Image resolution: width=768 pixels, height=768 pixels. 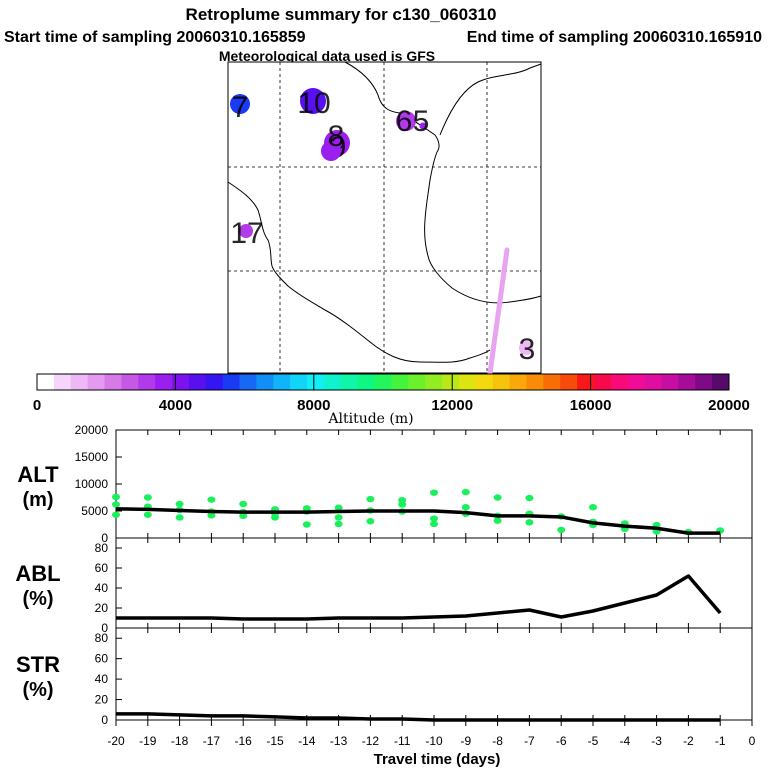 I want to click on met-data-label: Meteorological data used is GFS, so click(x=327, y=56).